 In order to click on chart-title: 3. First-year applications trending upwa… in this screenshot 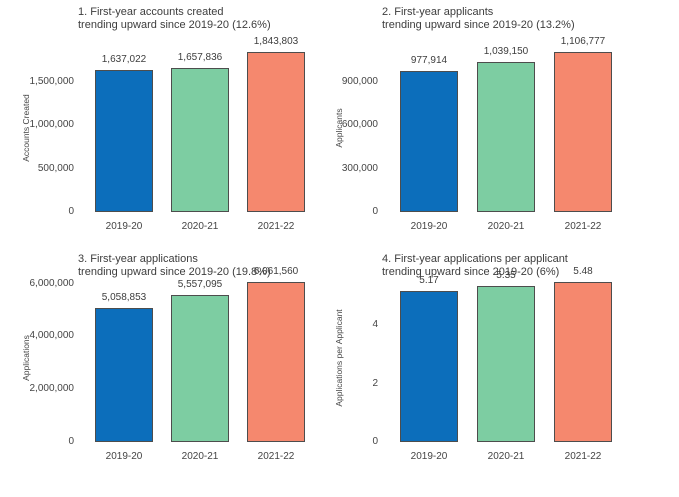, I will do `click(174, 266)`.